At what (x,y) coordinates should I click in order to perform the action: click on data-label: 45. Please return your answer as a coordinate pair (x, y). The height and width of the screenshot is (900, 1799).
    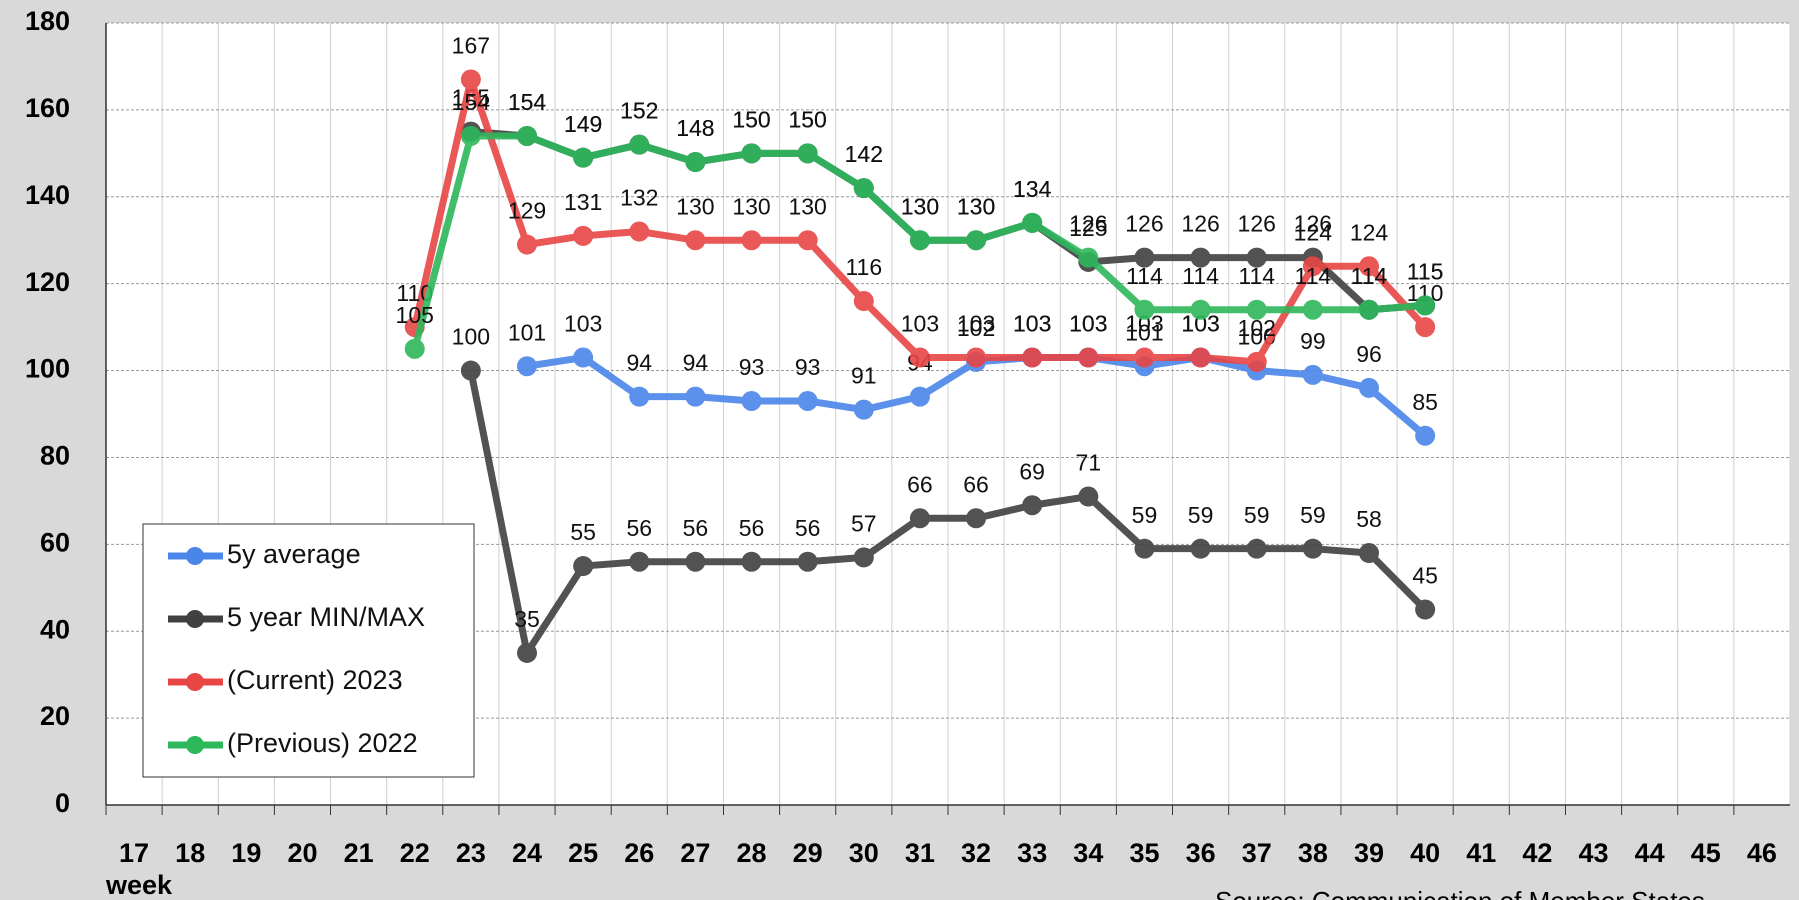
    Looking at the image, I should click on (1425, 576).